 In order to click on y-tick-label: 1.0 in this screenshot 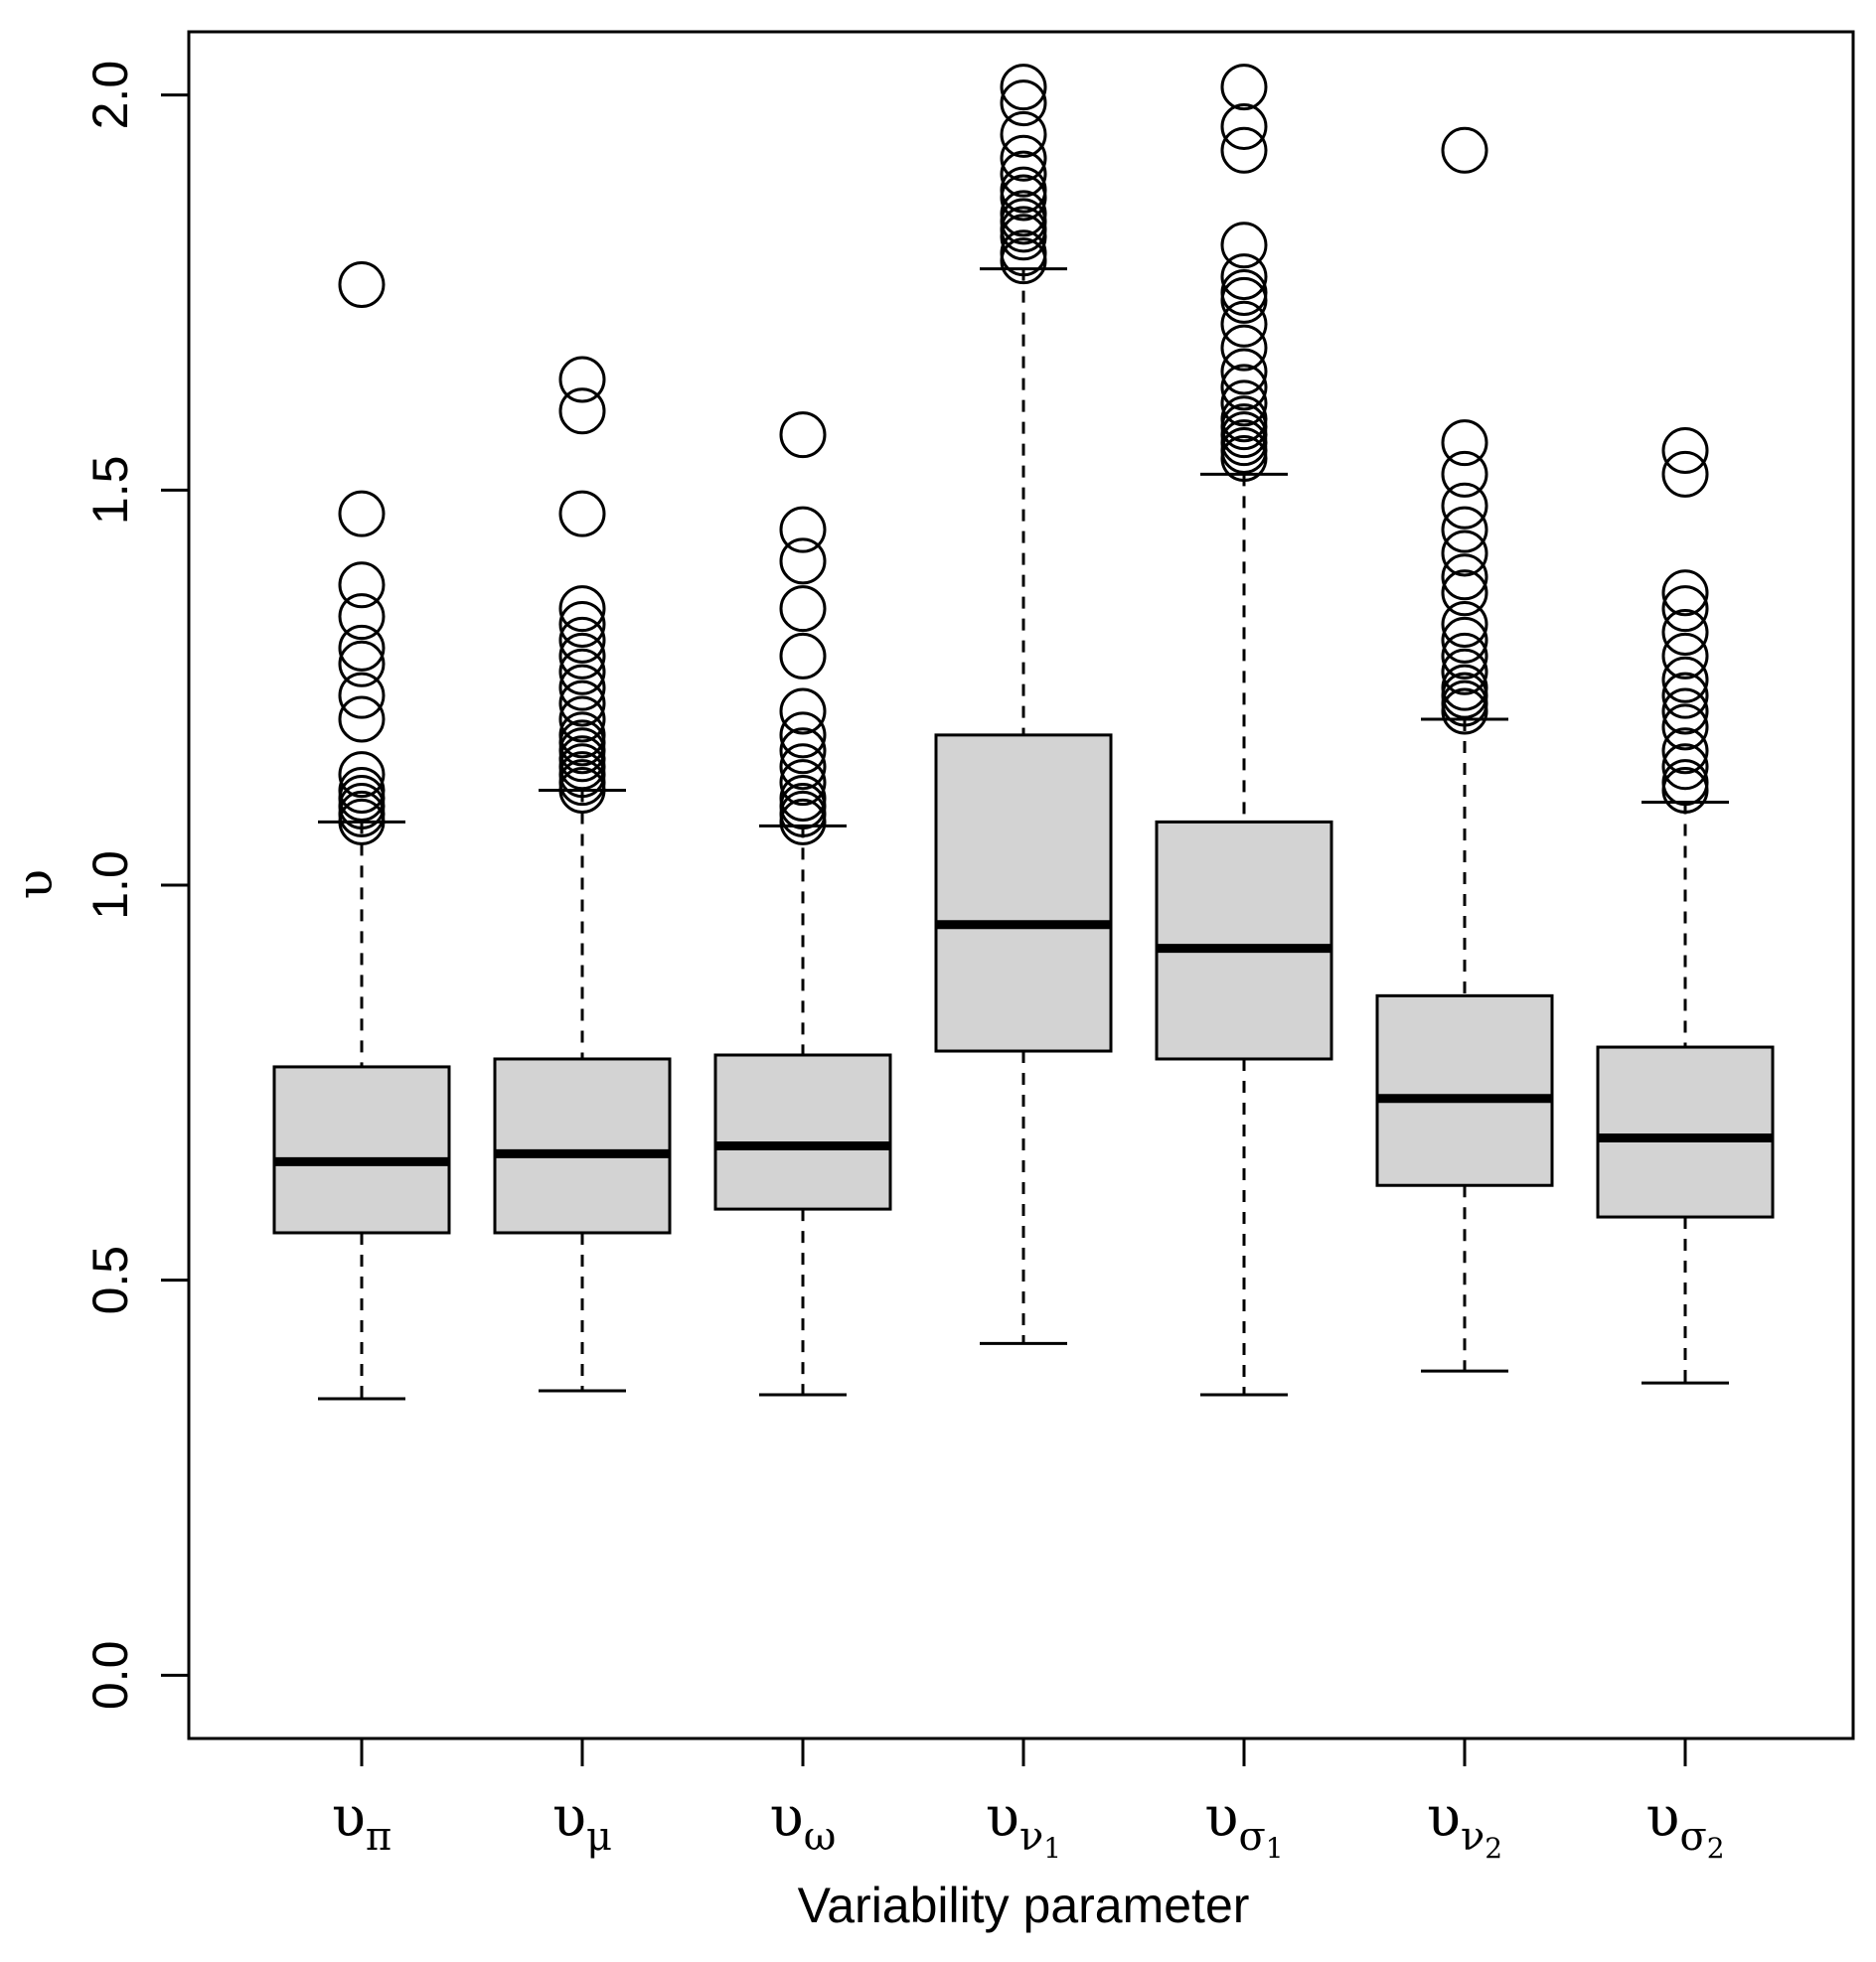, I will do `click(110, 885)`.